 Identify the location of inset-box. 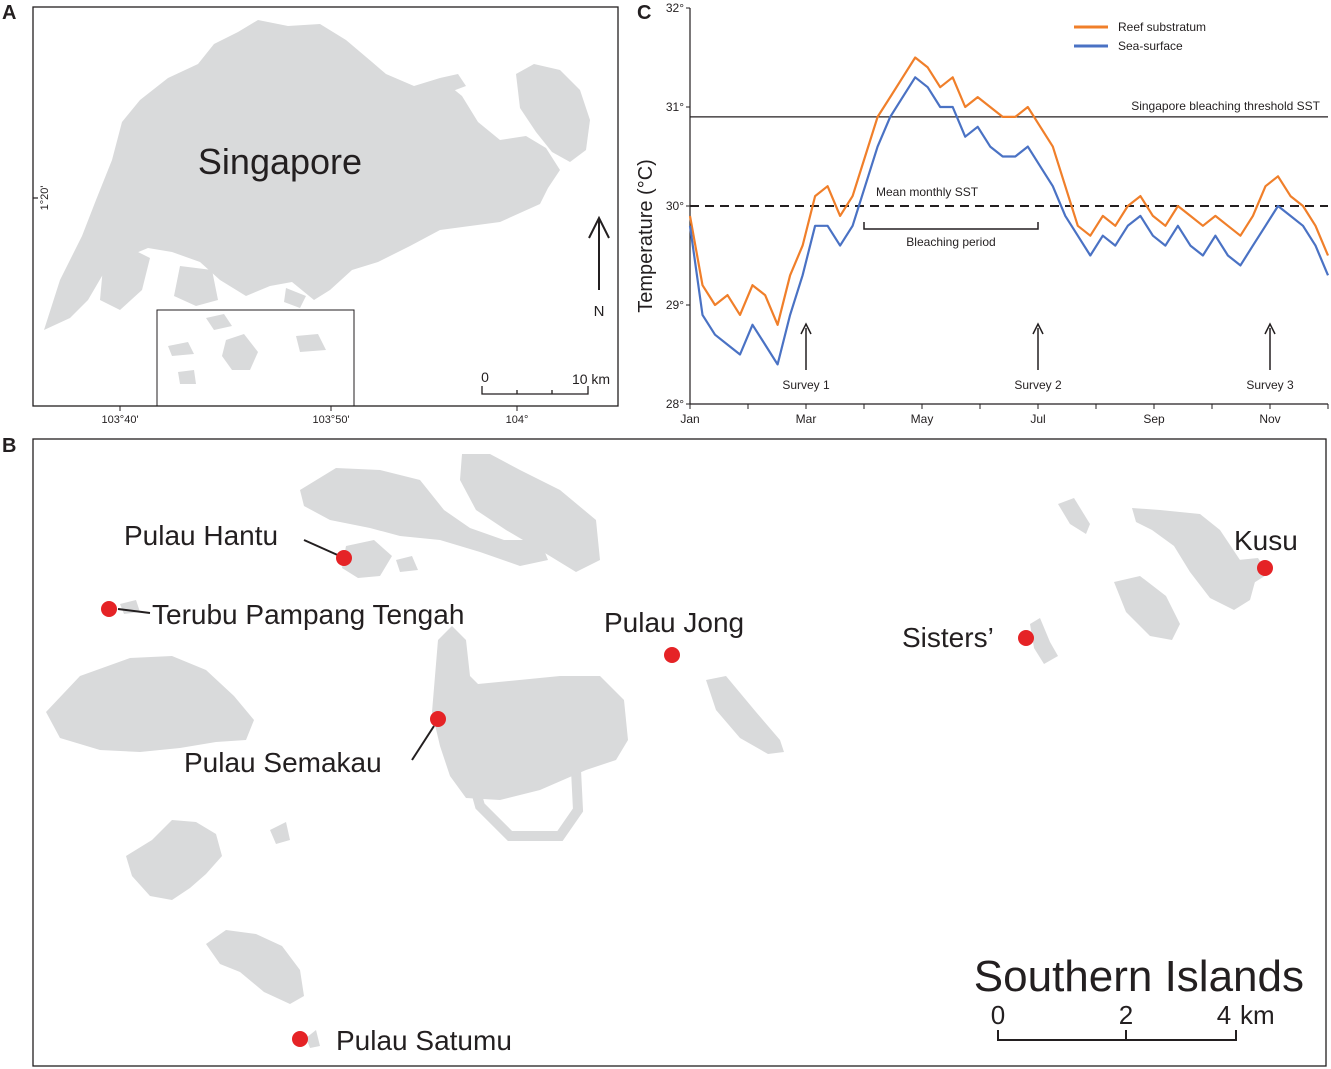
(255, 358).